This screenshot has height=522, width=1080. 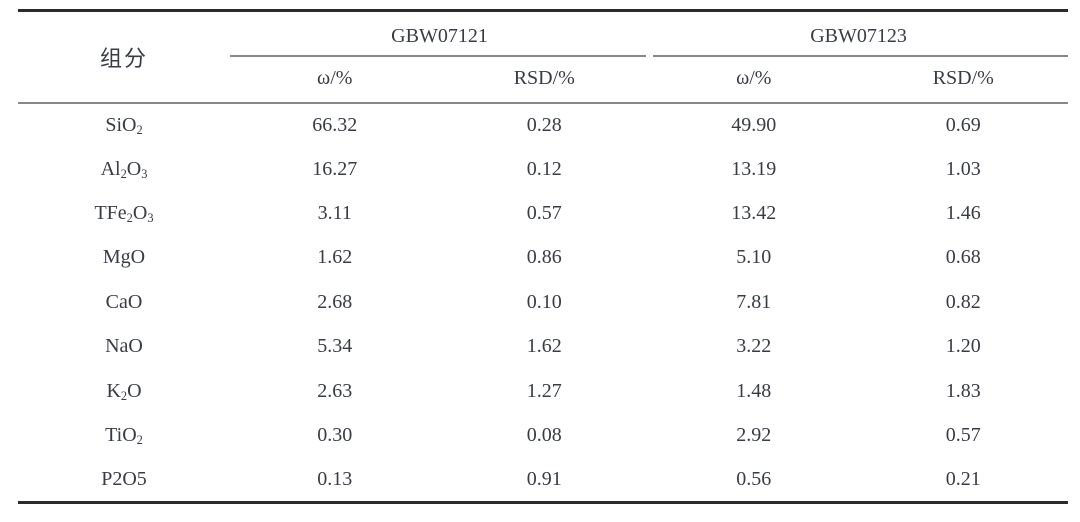 What do you see at coordinates (754, 301) in the screenshot?
I see `value-cell: 7.81` at bounding box center [754, 301].